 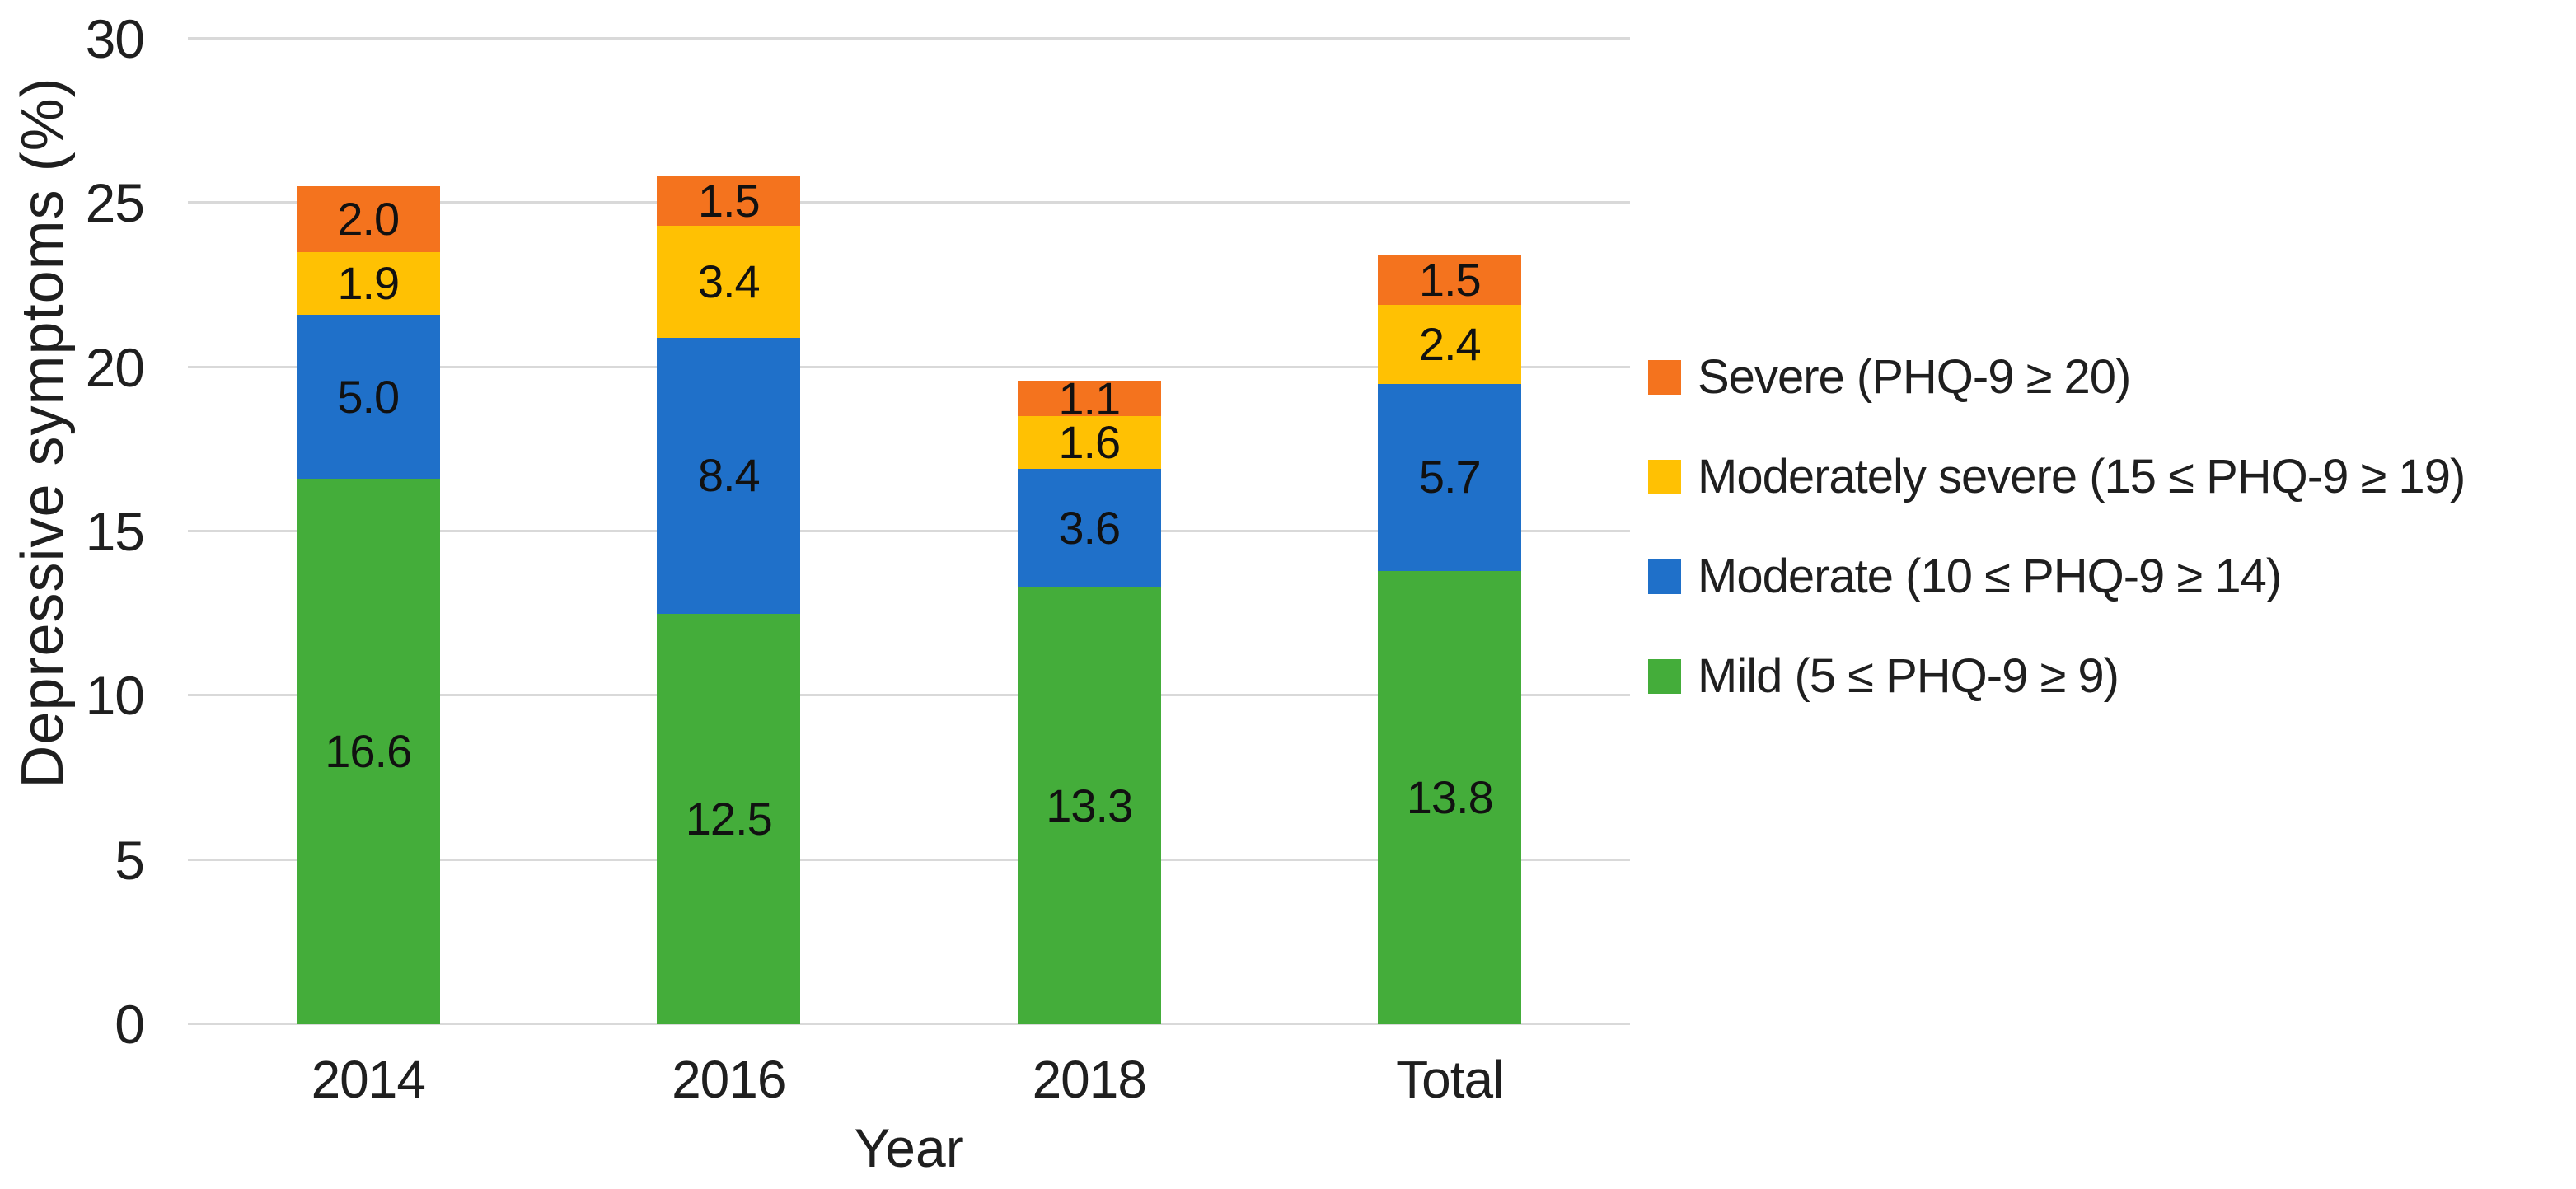 I want to click on bar-segment: 1.9, so click(x=368, y=283).